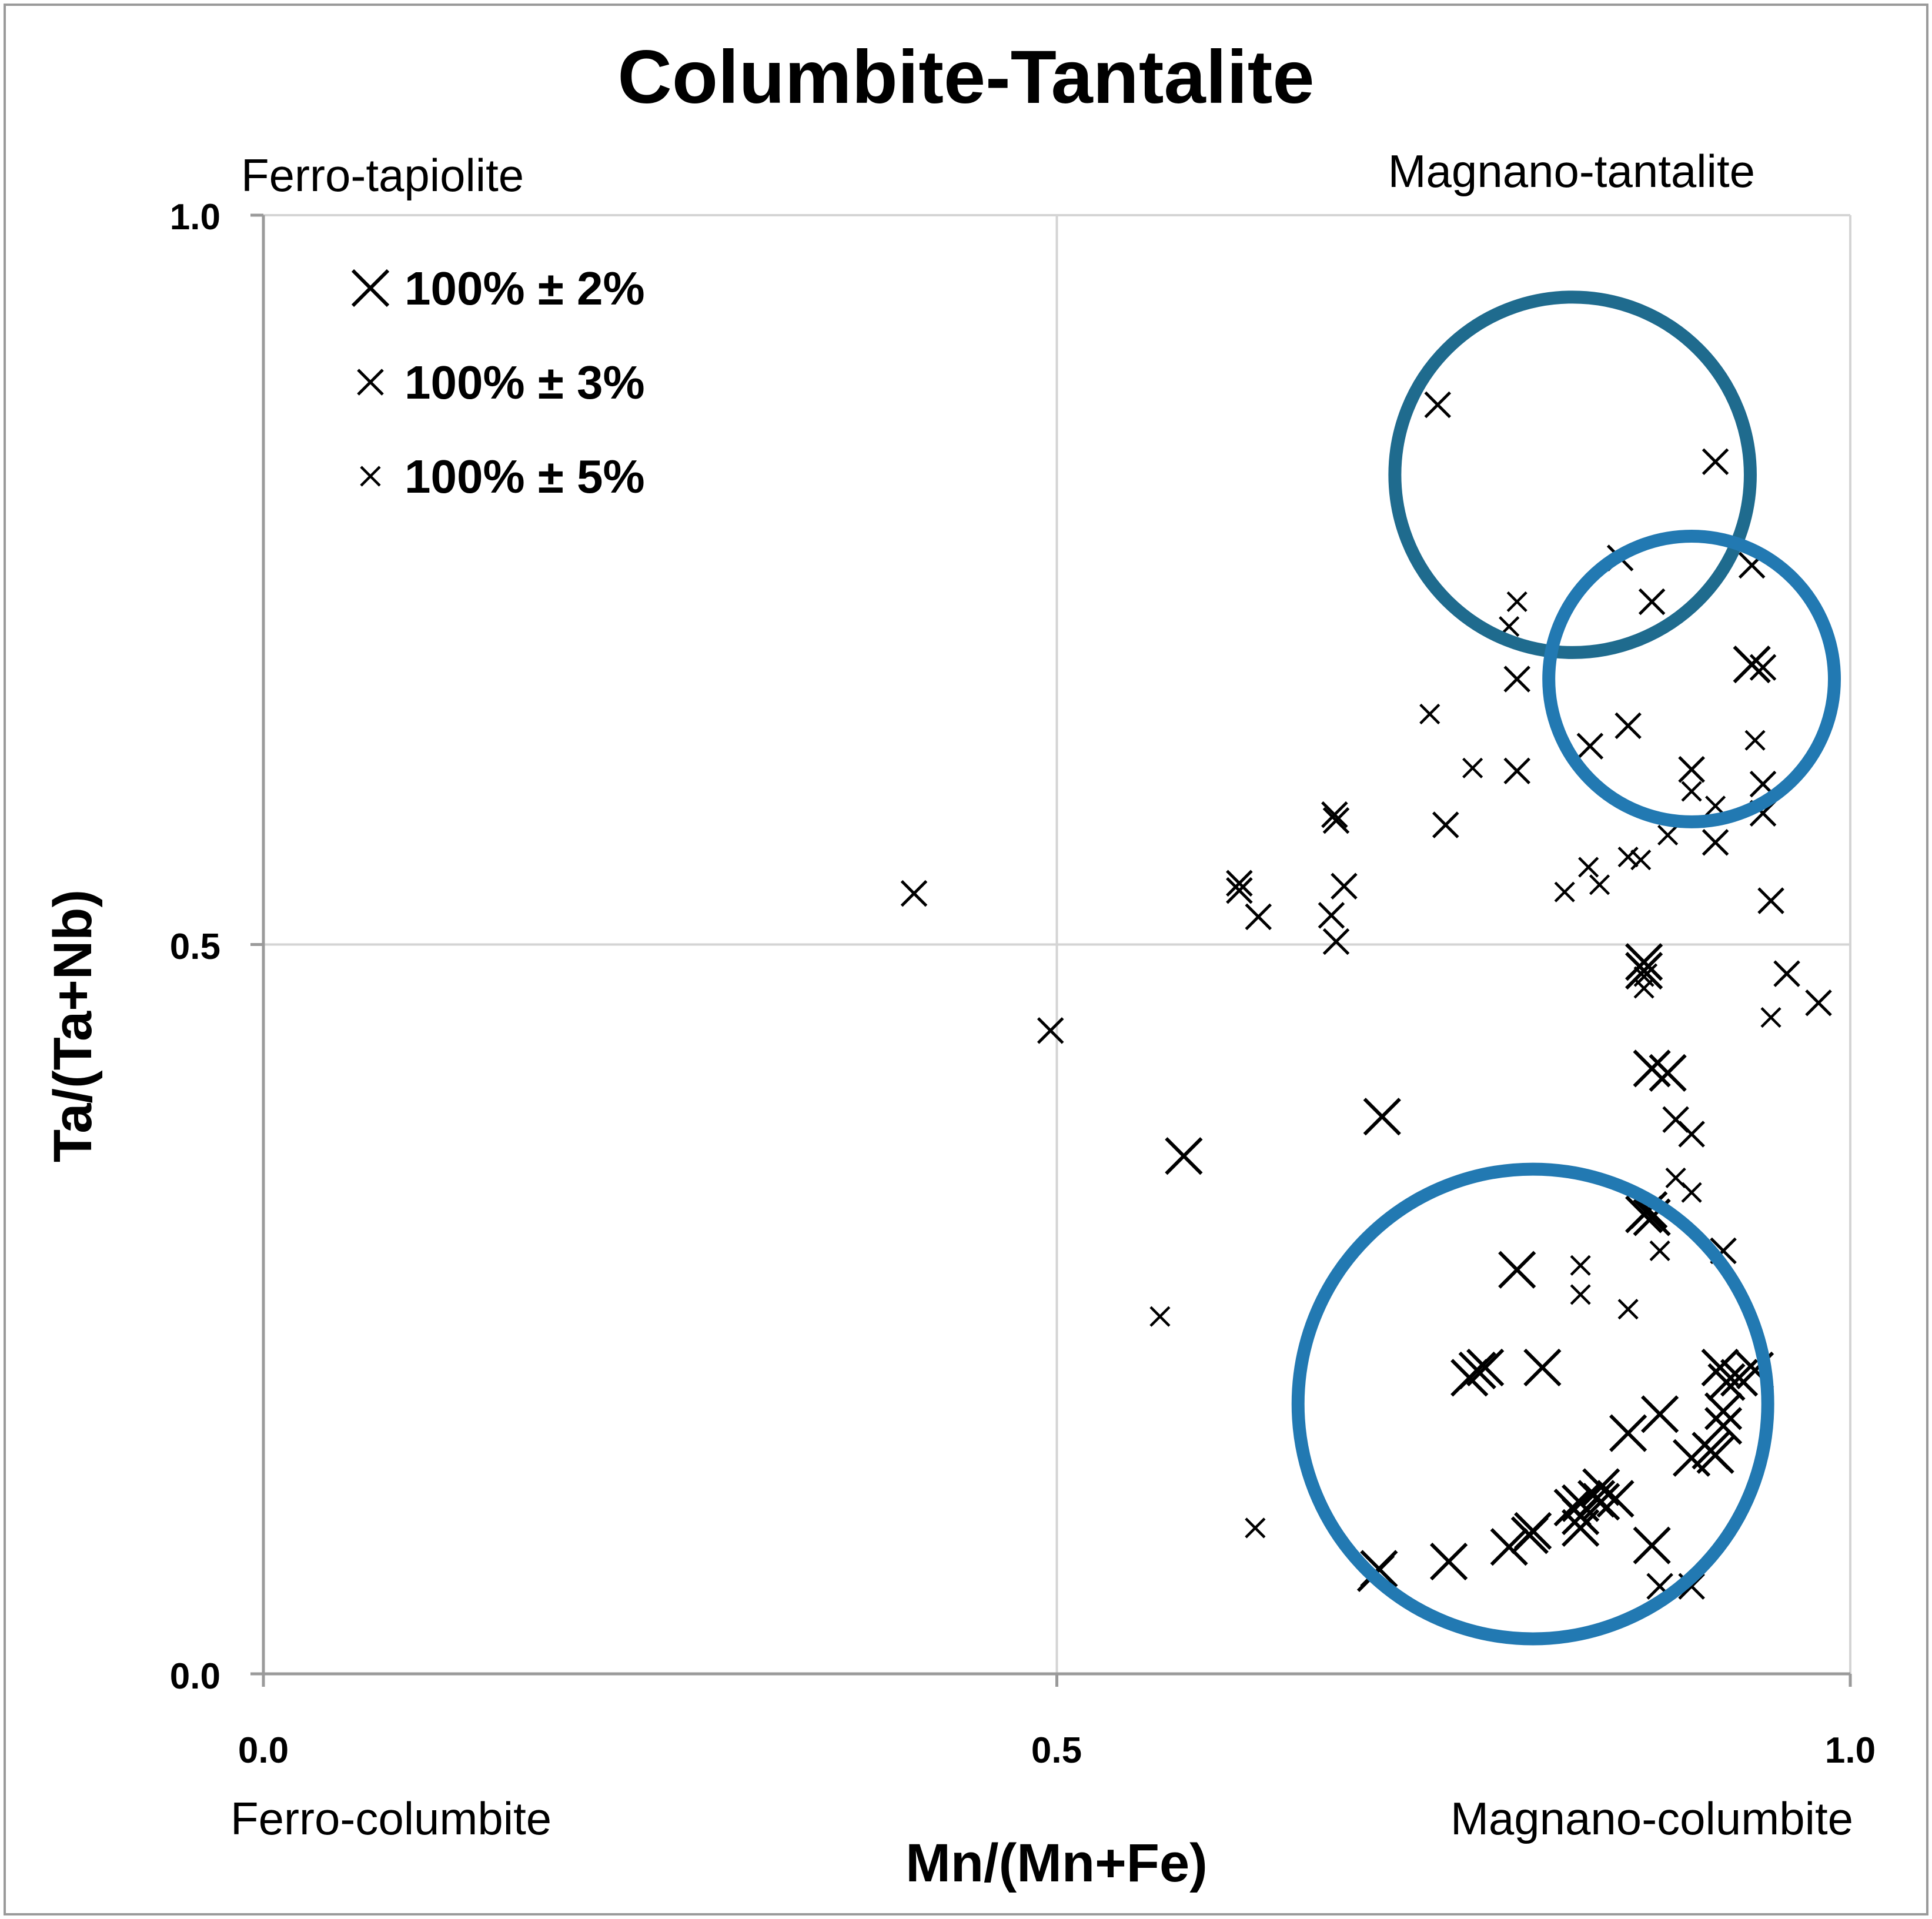  Describe the element at coordinates (73, 1026) in the screenshot. I see `y-axis-title: Ta/(Ta+Nb)` at that location.